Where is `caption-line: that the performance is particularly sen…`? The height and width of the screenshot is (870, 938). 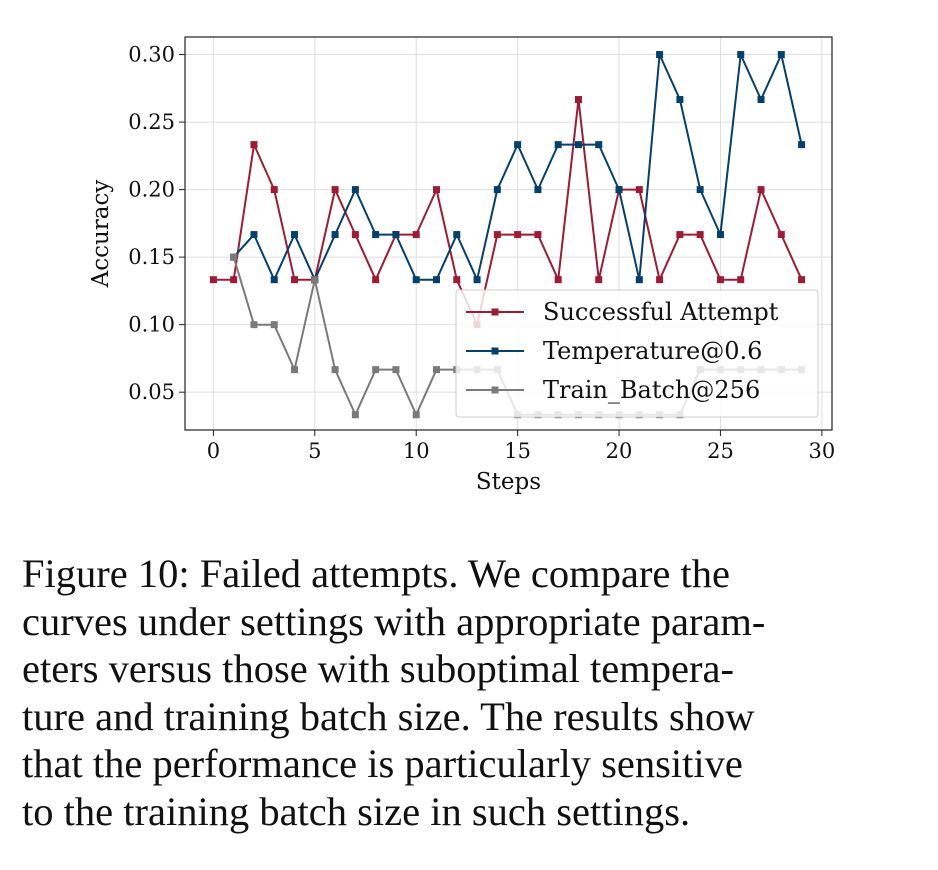 caption-line: that the performance is particularly sen… is located at coordinates (382, 763).